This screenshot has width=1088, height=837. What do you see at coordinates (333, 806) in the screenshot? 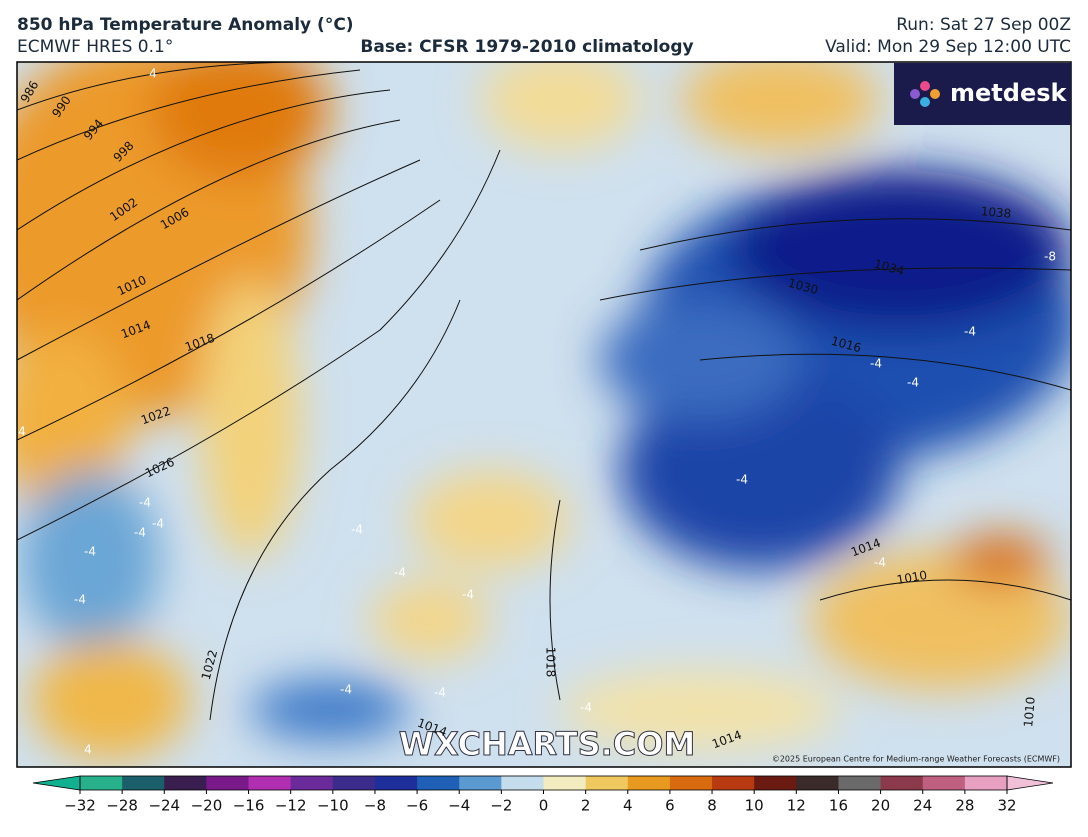
I see `colorbar-tick-label: −10` at bounding box center [333, 806].